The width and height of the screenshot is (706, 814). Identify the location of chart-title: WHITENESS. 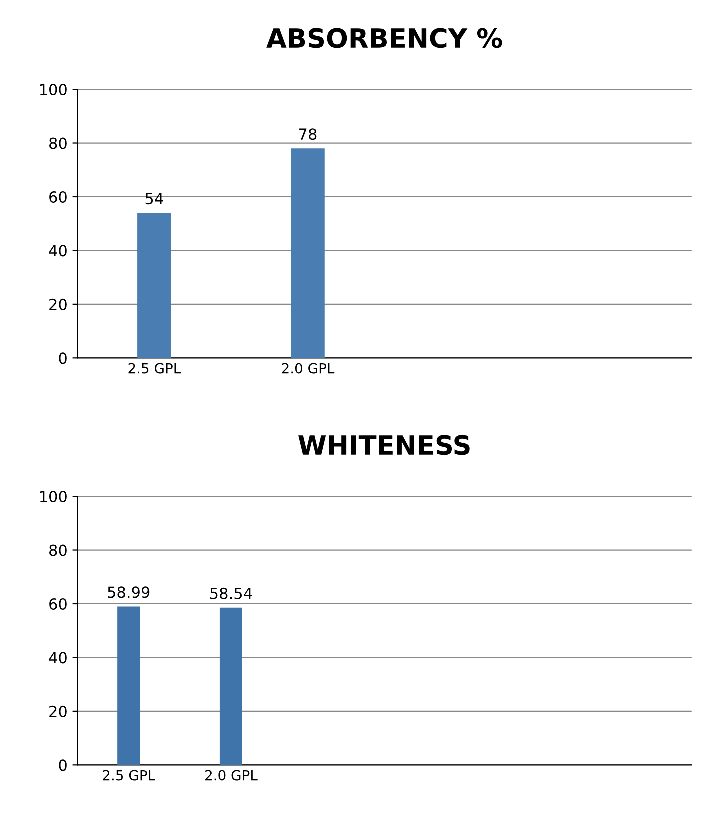
(384, 445).